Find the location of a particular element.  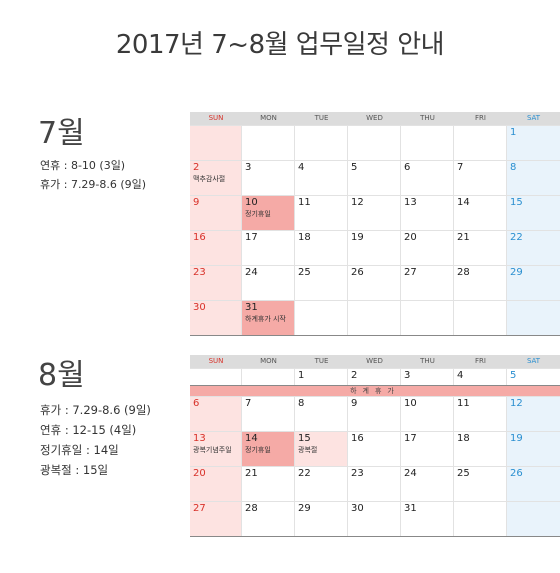

day-cell: 27 is located at coordinates (427, 282).